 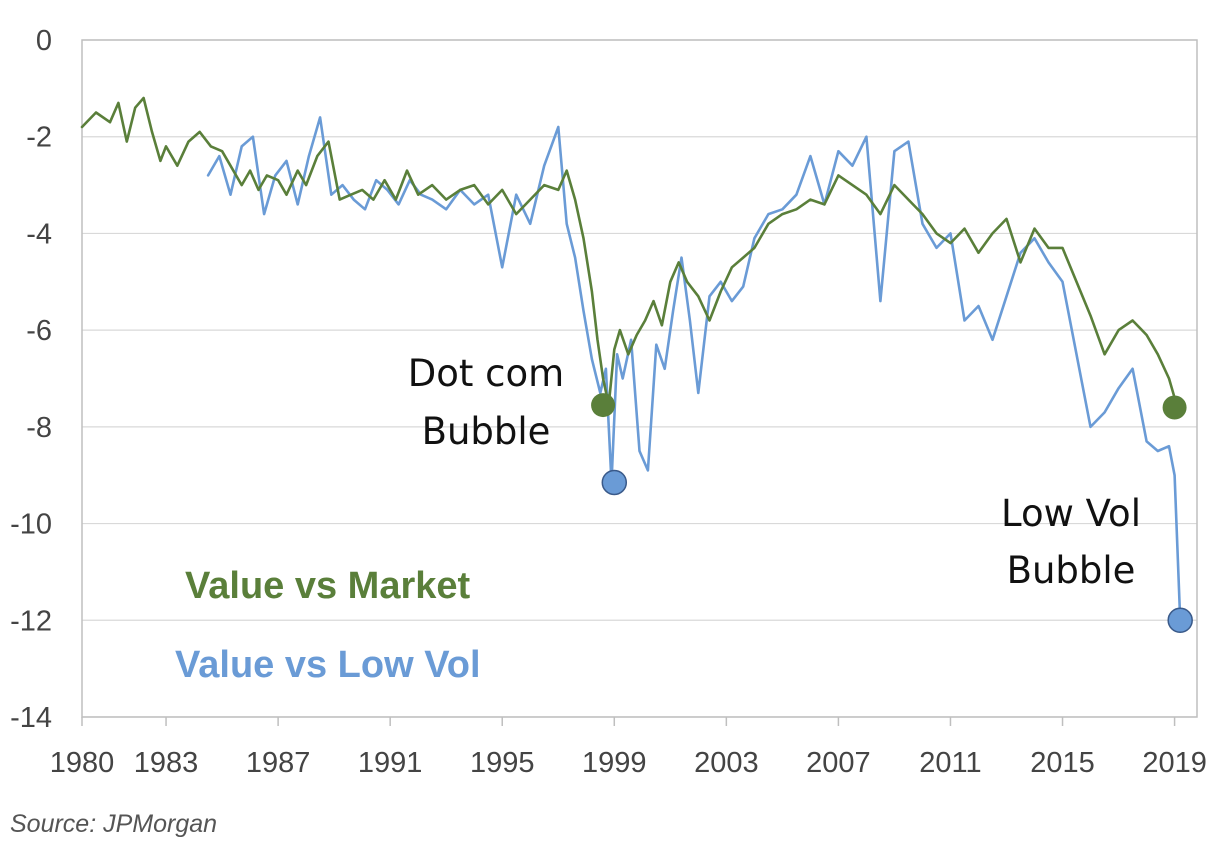 I want to click on y-tick-label: -4, so click(x=39, y=234).